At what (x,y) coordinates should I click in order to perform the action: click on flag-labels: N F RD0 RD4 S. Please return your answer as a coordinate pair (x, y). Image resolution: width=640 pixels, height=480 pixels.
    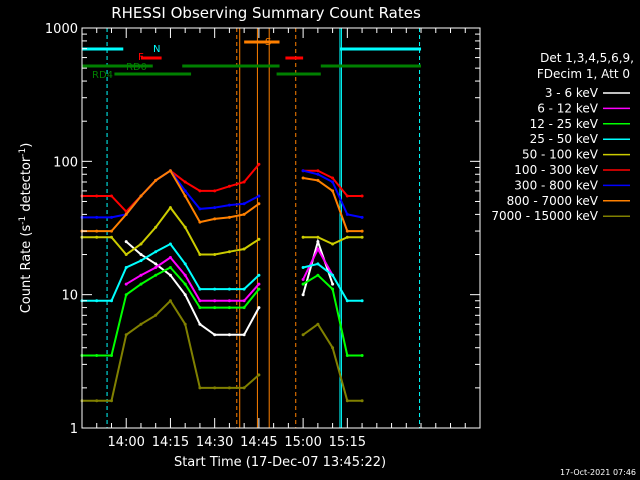
    Looking at the image, I should click on (181, 59).